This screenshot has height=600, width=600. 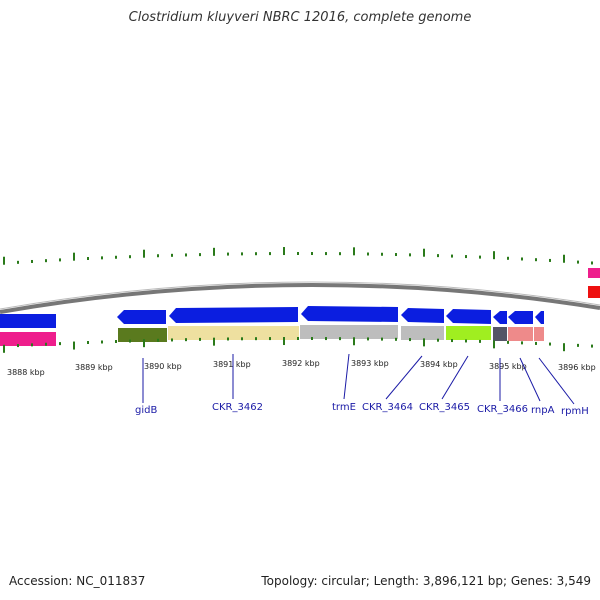 I want to click on gene-label-CKR_3465: CKR_3465, so click(x=444, y=407).